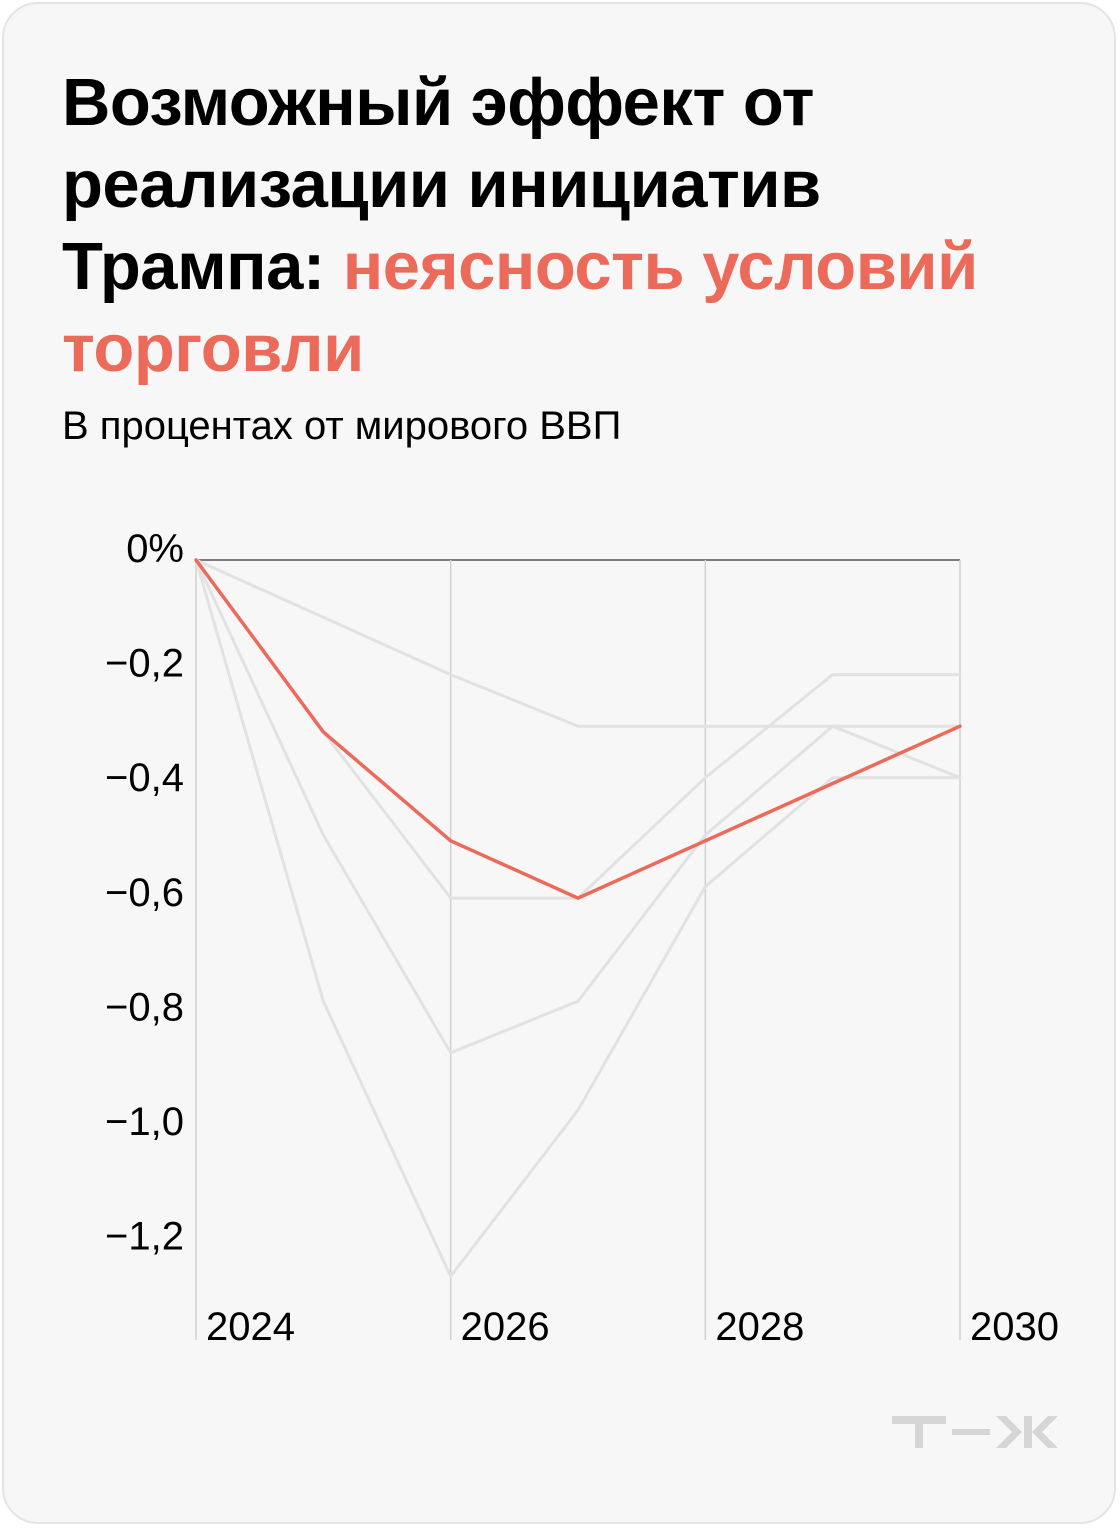 The image size is (1120, 1528). What do you see at coordinates (342, 426) in the screenshot?
I see `chart-subtitle: В процентах от мирового ВВП` at bounding box center [342, 426].